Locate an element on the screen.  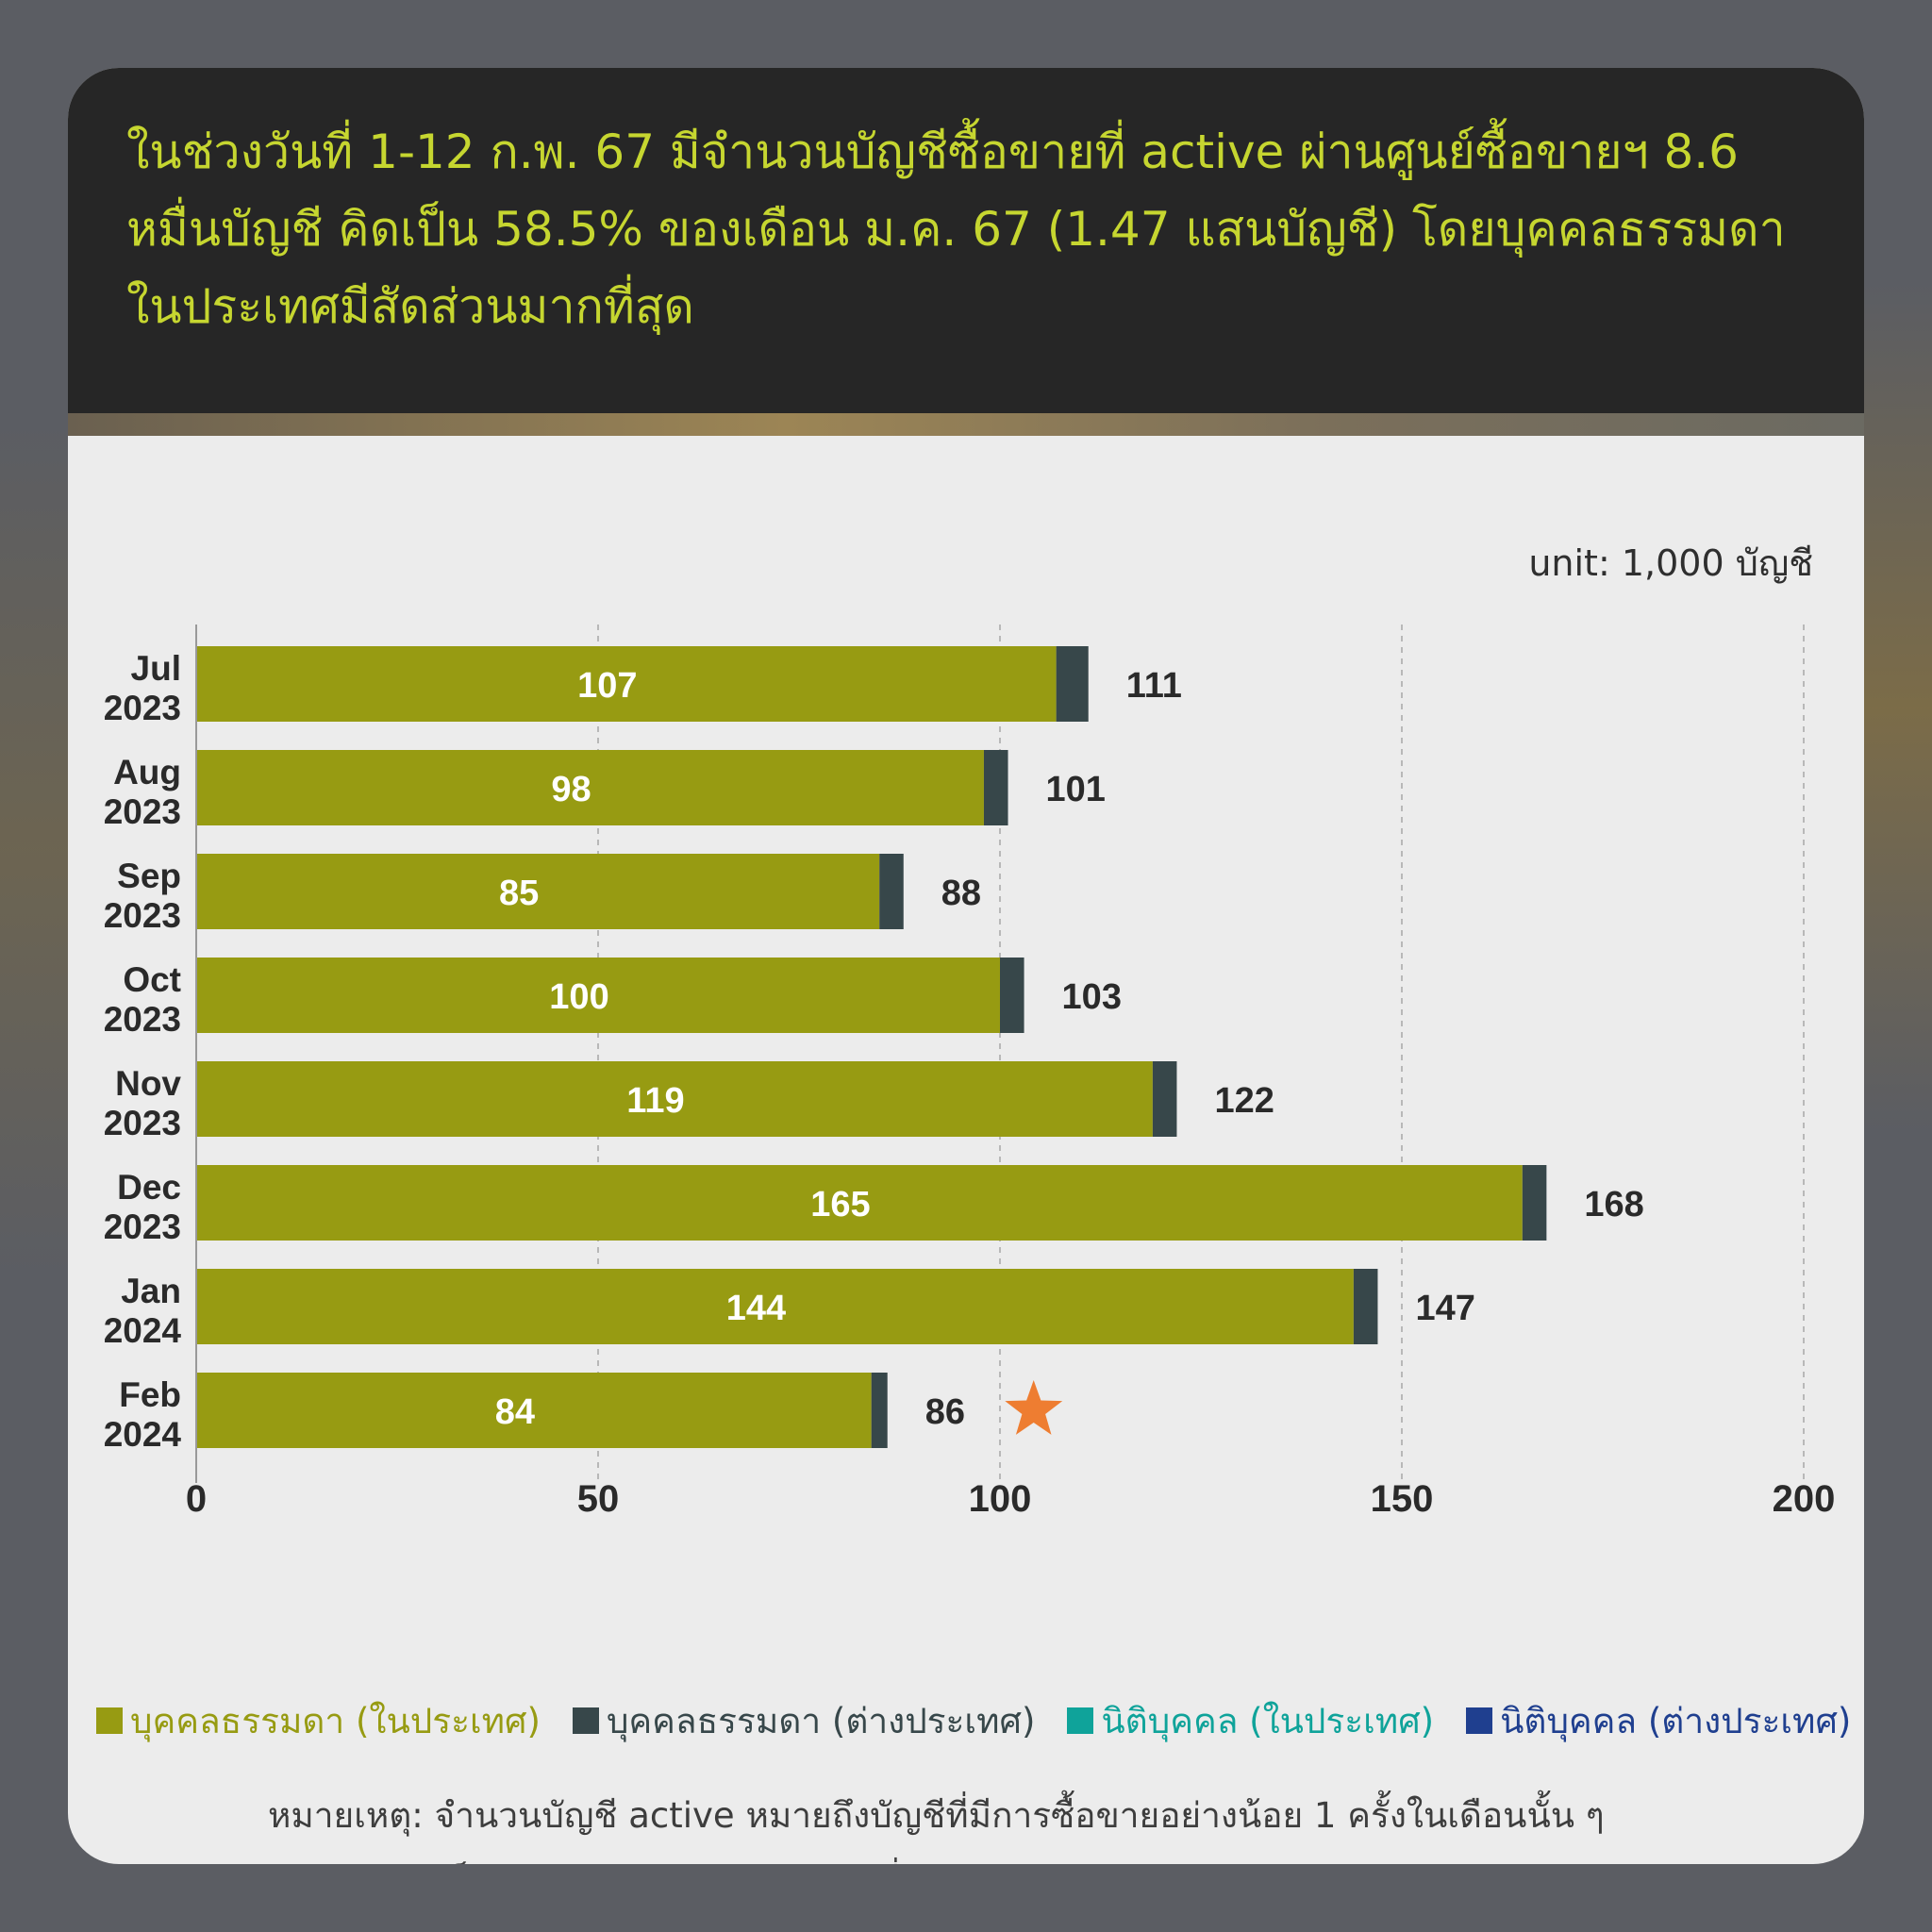
legend-item: นิติบุคคล (ต่างประเทศ) is located at coordinates (1659, 1721).